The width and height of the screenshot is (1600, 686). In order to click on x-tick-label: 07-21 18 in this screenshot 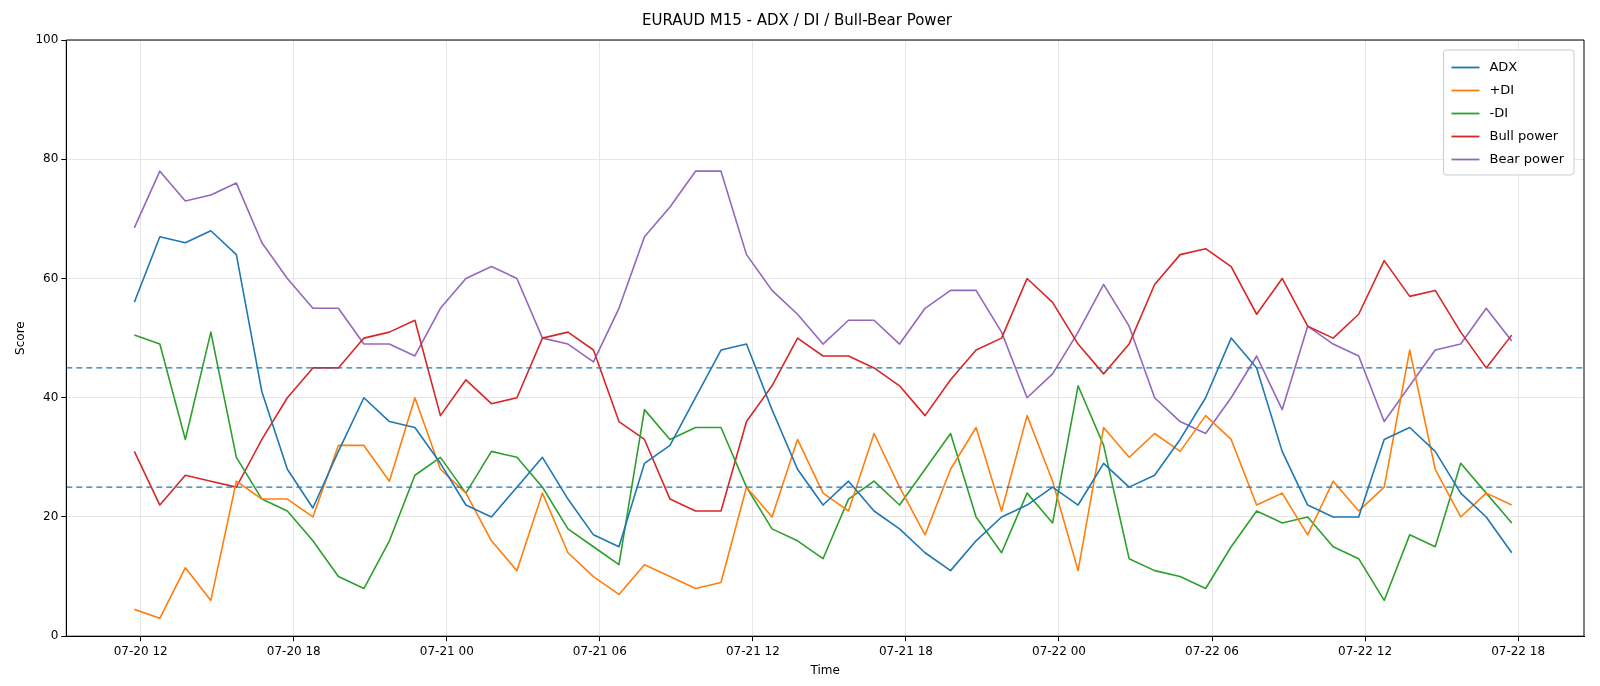, I will do `click(905, 650)`.